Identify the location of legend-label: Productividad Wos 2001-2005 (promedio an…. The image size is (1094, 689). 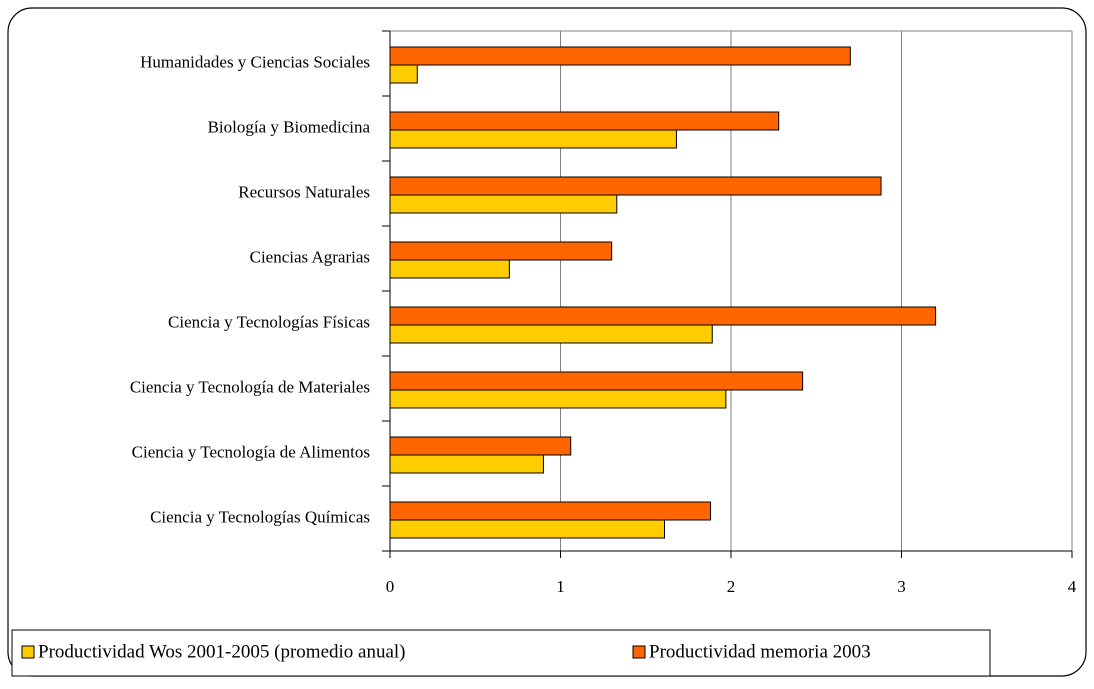
(222, 651).